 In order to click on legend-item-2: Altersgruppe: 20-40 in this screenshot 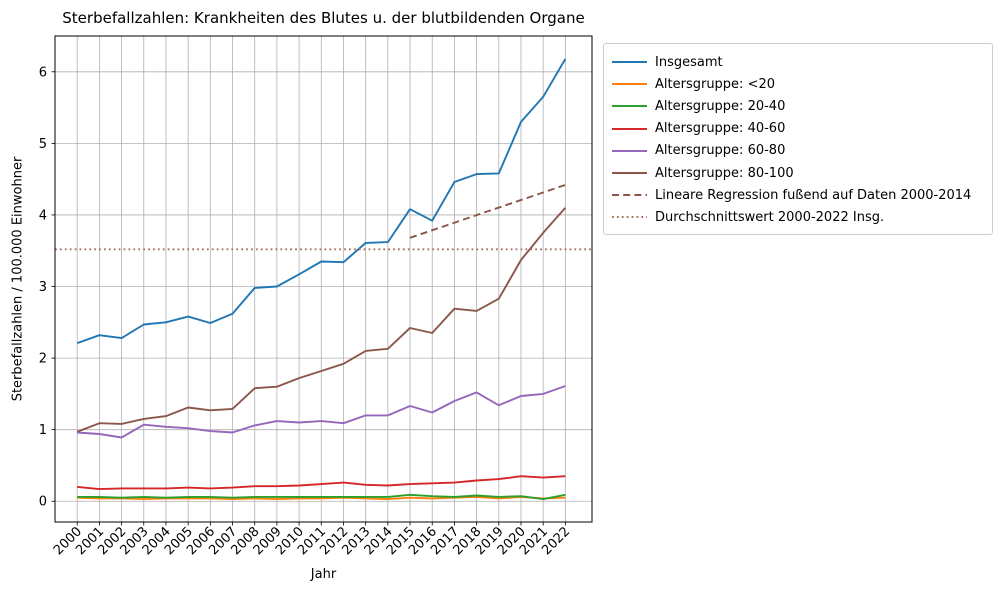, I will do `click(798, 106)`.